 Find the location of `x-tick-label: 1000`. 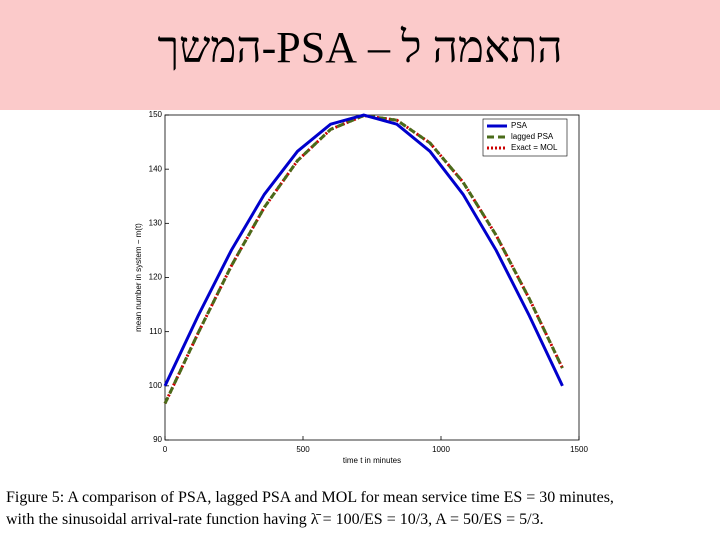

x-tick-label: 1000 is located at coordinates (441, 449).